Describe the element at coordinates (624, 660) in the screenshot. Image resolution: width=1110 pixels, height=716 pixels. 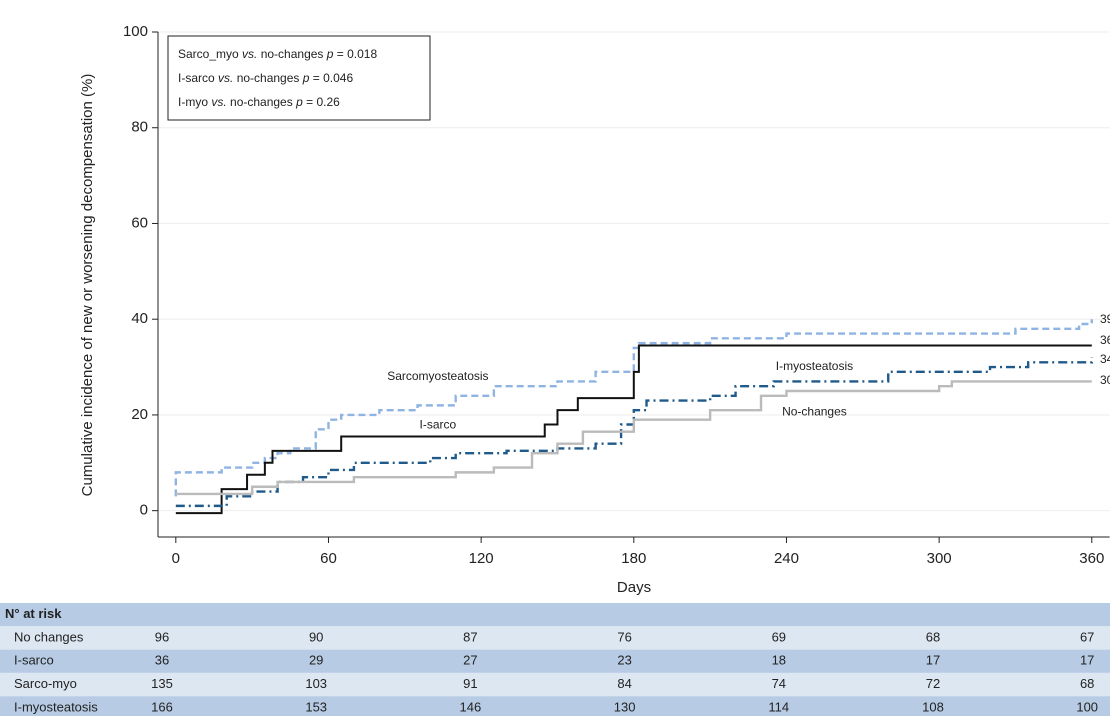
I see `risk-count: 23` at that location.